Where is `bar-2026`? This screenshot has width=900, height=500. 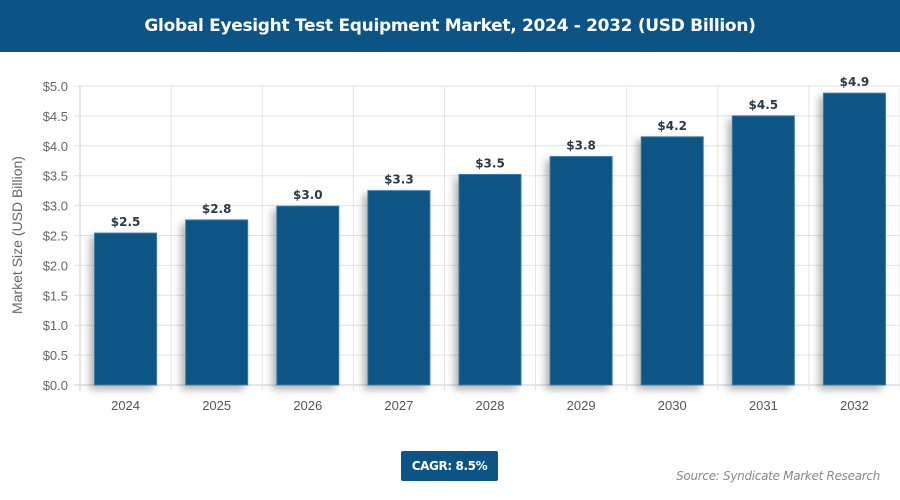 bar-2026 is located at coordinates (308, 295).